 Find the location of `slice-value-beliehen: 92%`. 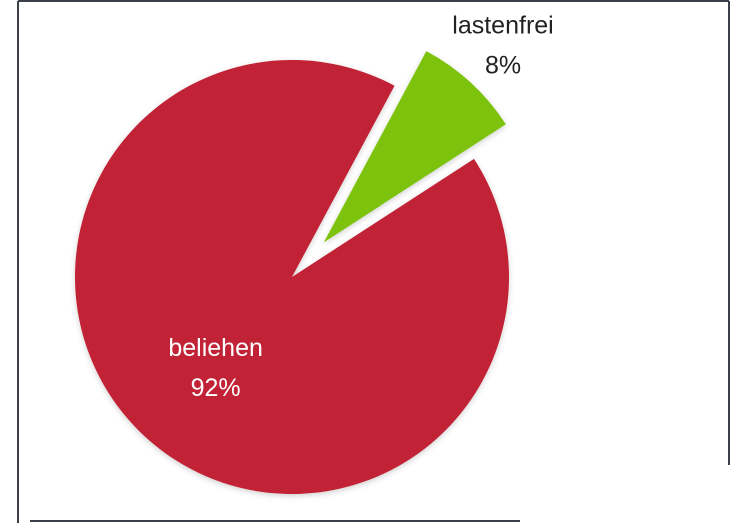

slice-value-beliehen: 92% is located at coordinates (216, 388).